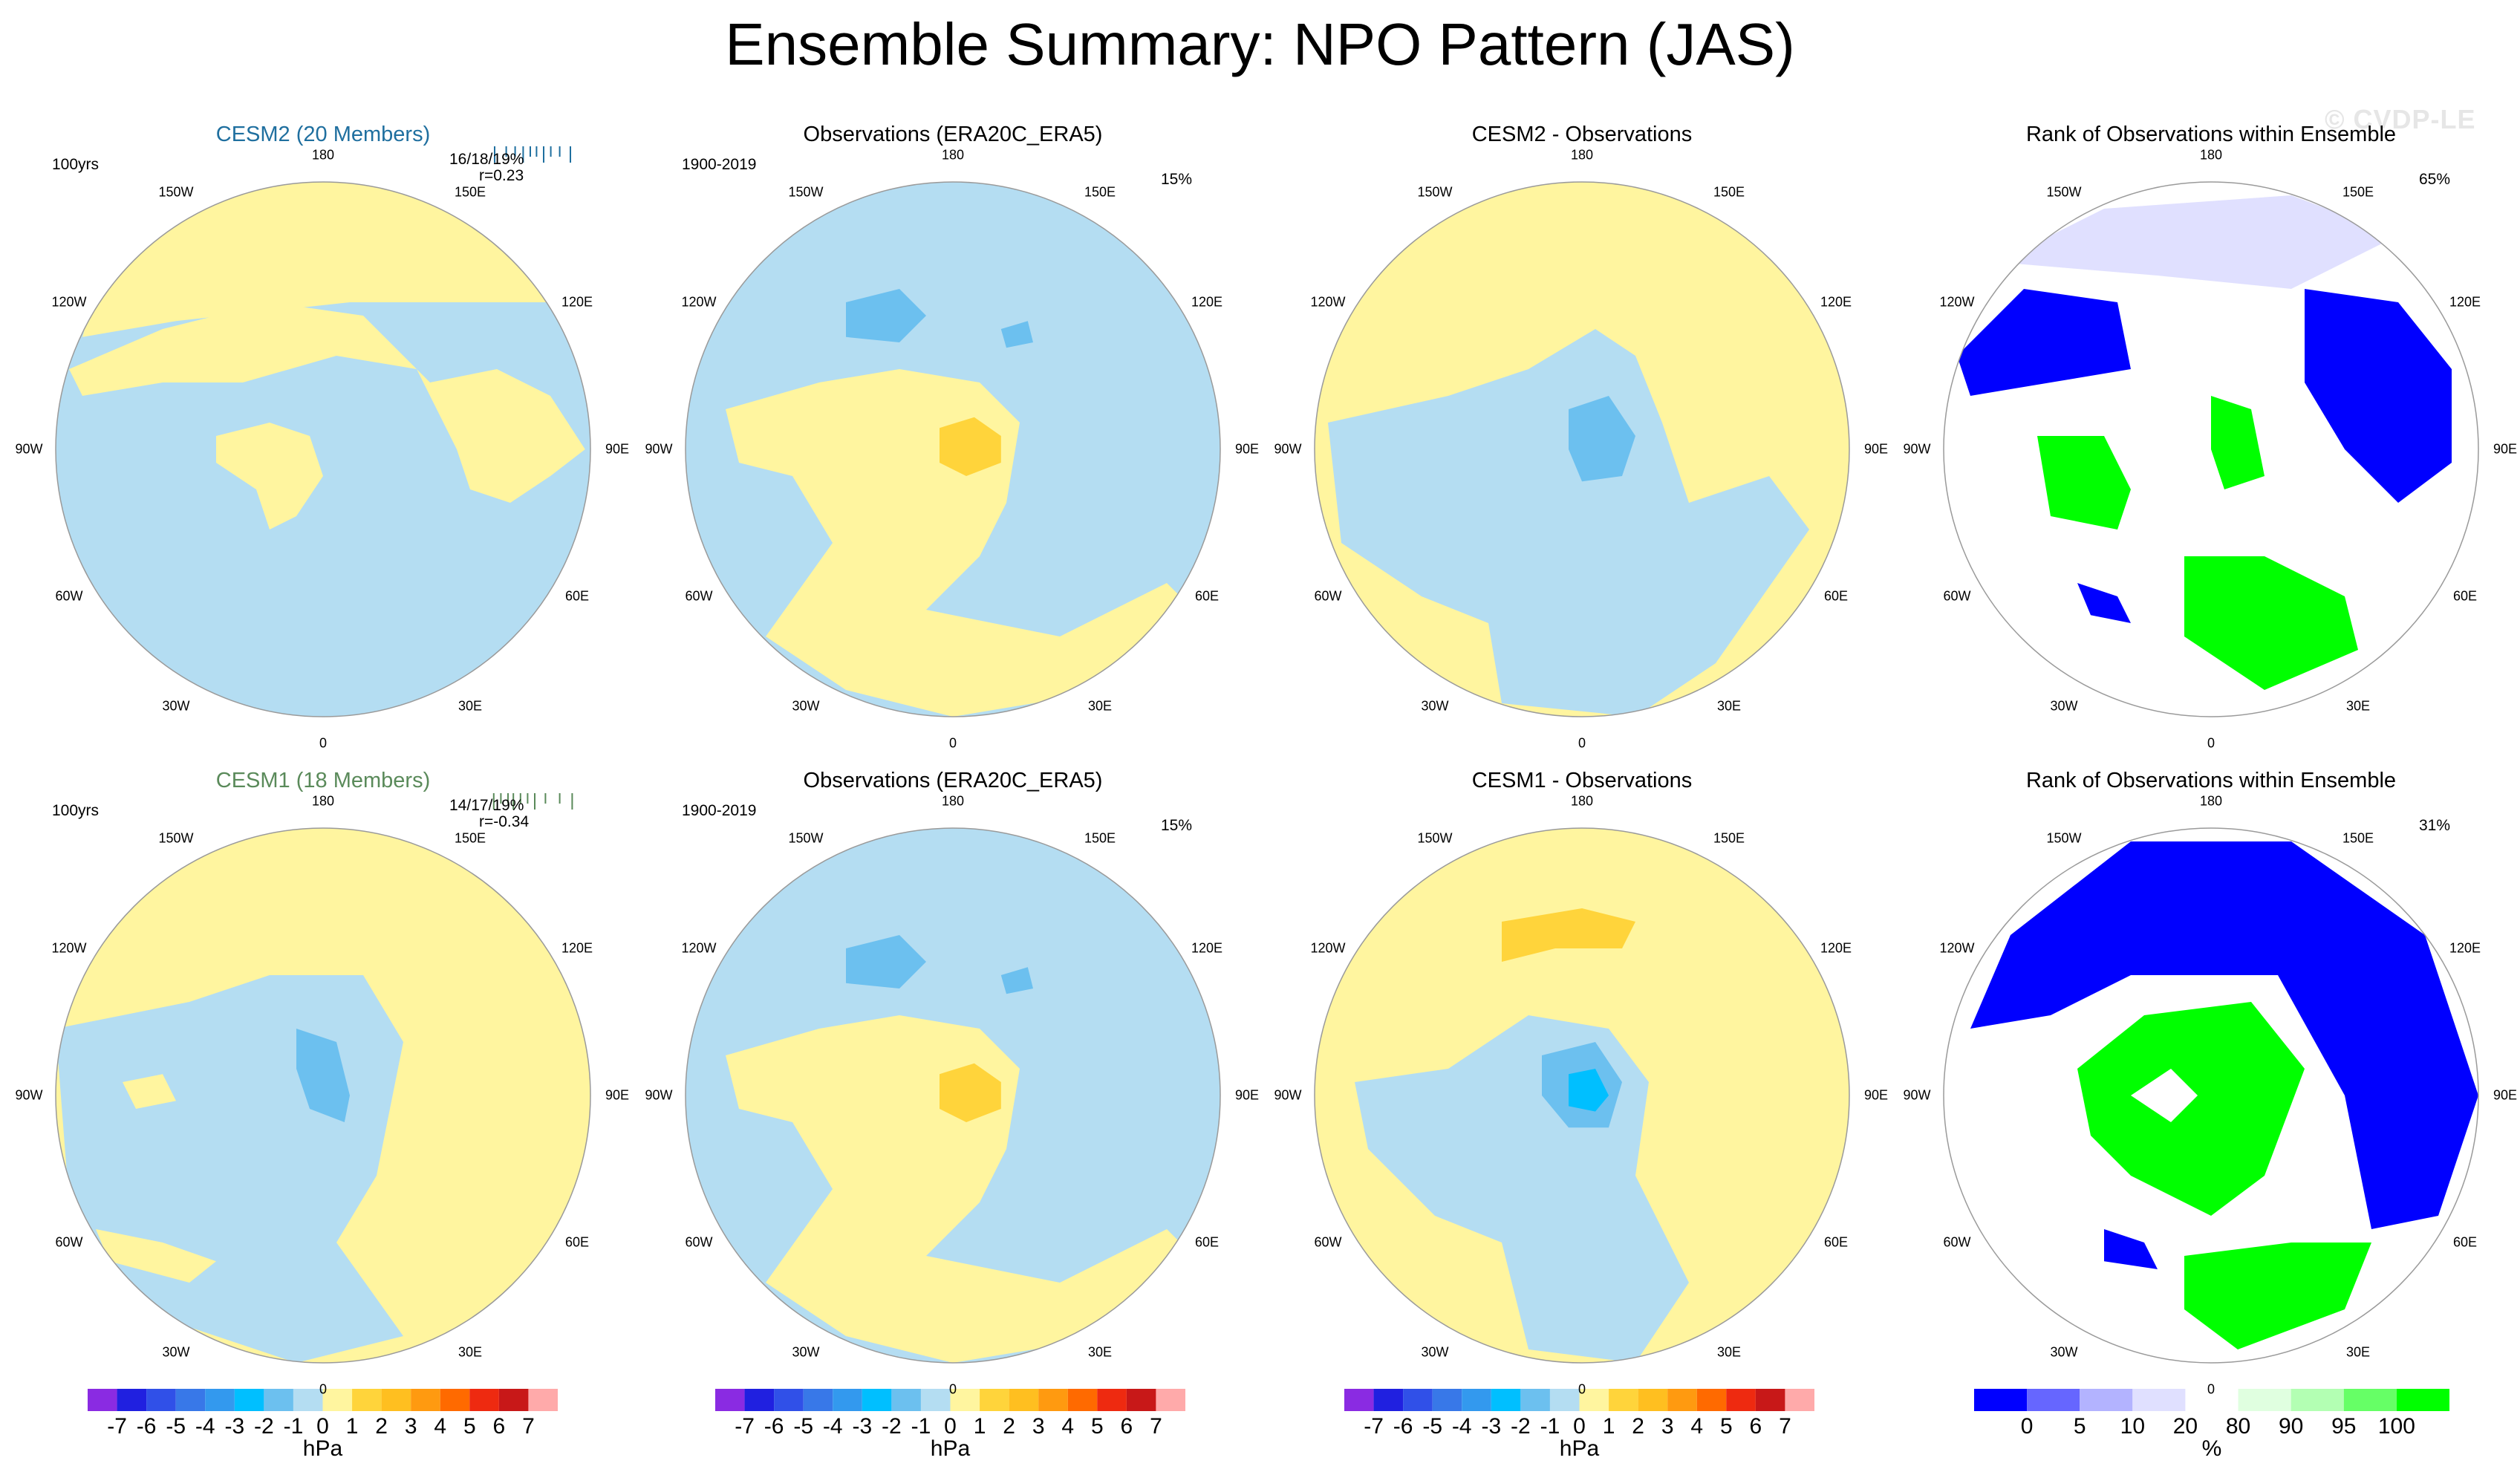 The image size is (2520, 1472). What do you see at coordinates (2133, 1426) in the screenshot?
I see `colorbar-tick-label: 10` at bounding box center [2133, 1426].